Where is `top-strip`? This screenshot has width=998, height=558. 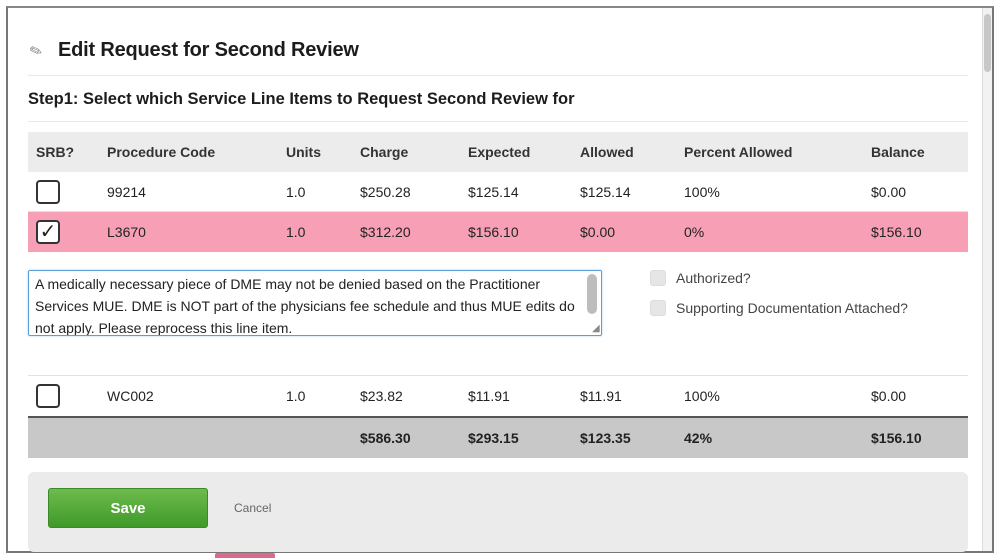
top-strip is located at coordinates (499, 3).